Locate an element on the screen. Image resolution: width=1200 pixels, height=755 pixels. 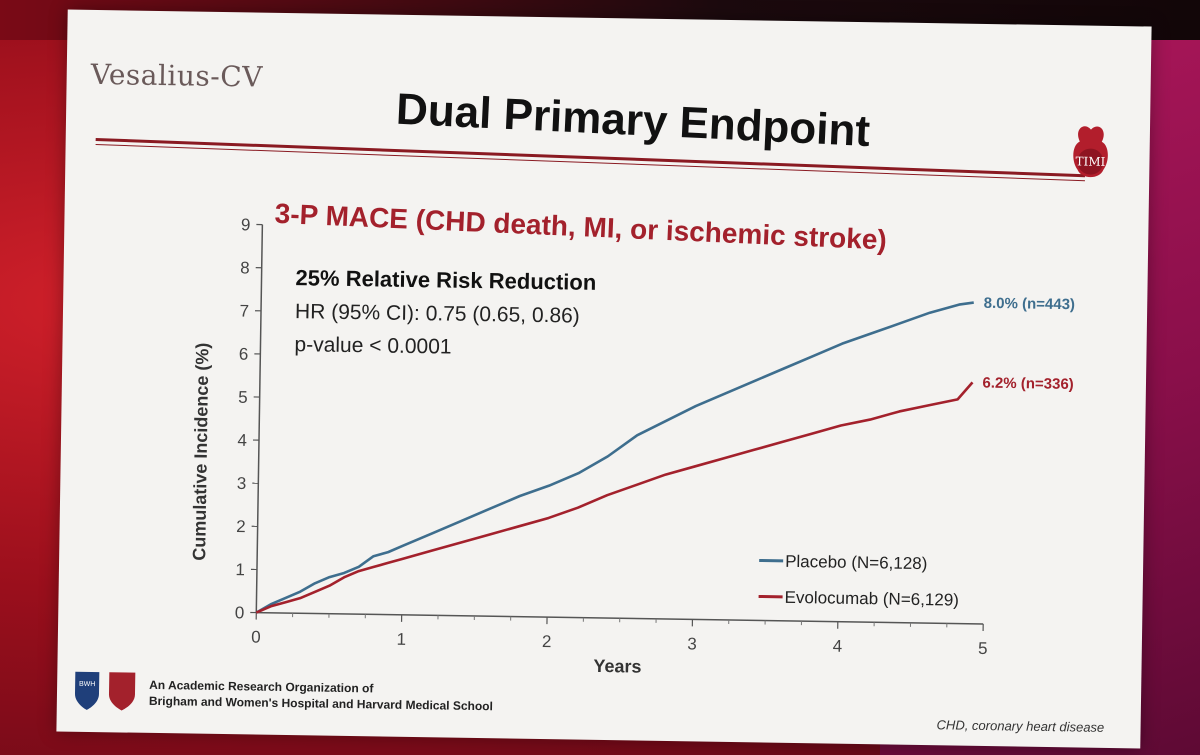
y-tick-label: 8 is located at coordinates (245, 267).